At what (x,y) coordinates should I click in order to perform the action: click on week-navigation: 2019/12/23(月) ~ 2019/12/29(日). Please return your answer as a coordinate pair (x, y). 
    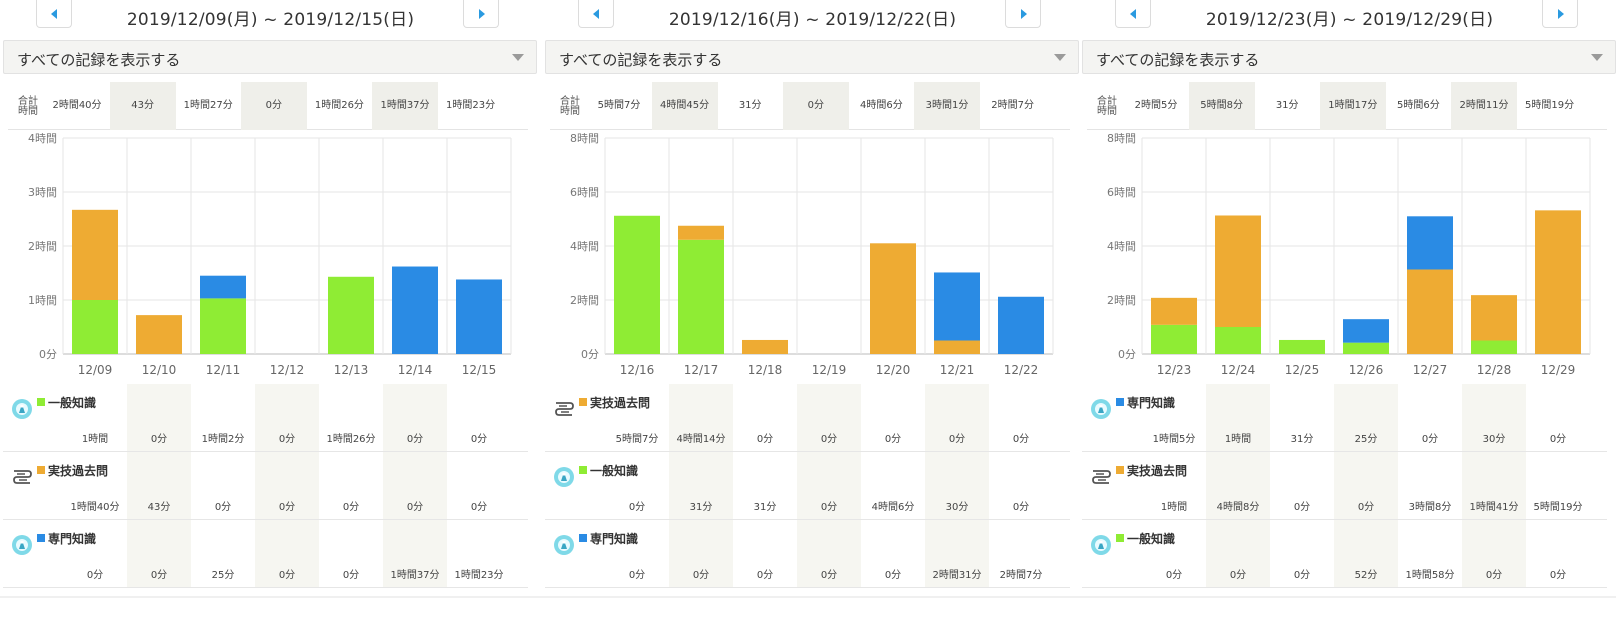
    Looking at the image, I should click on (1349, 15).